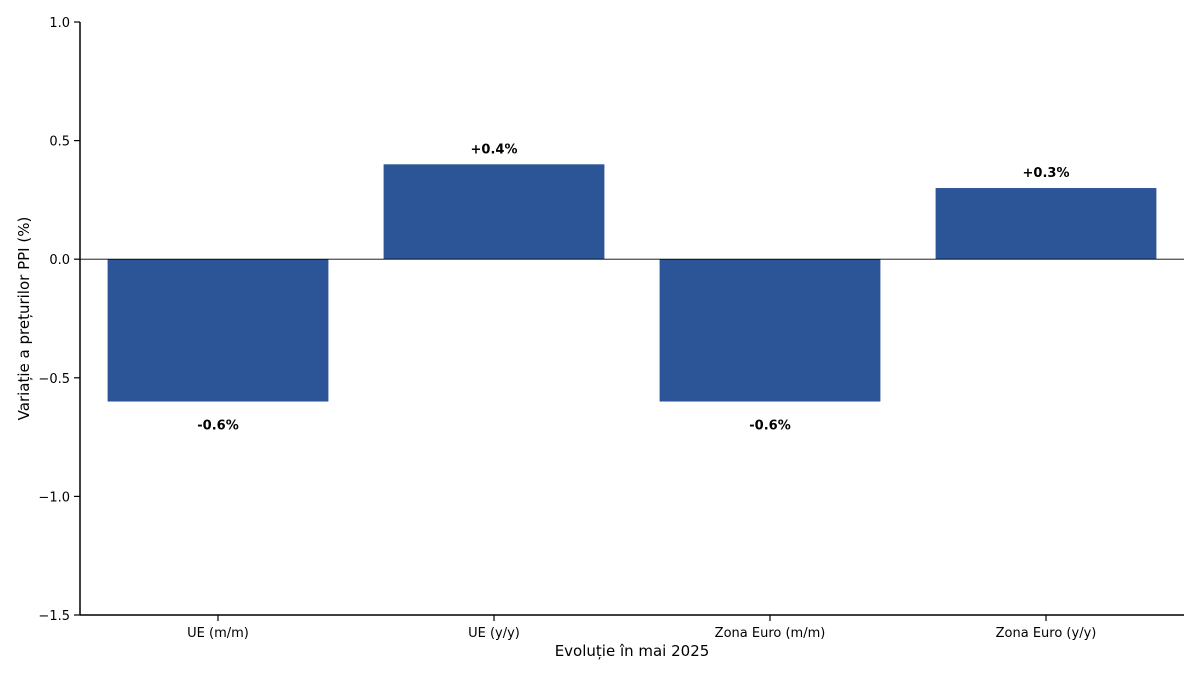  Describe the element at coordinates (632, 651) in the screenshot. I see `x-axis-title: Evoluție în mai 2025` at that location.